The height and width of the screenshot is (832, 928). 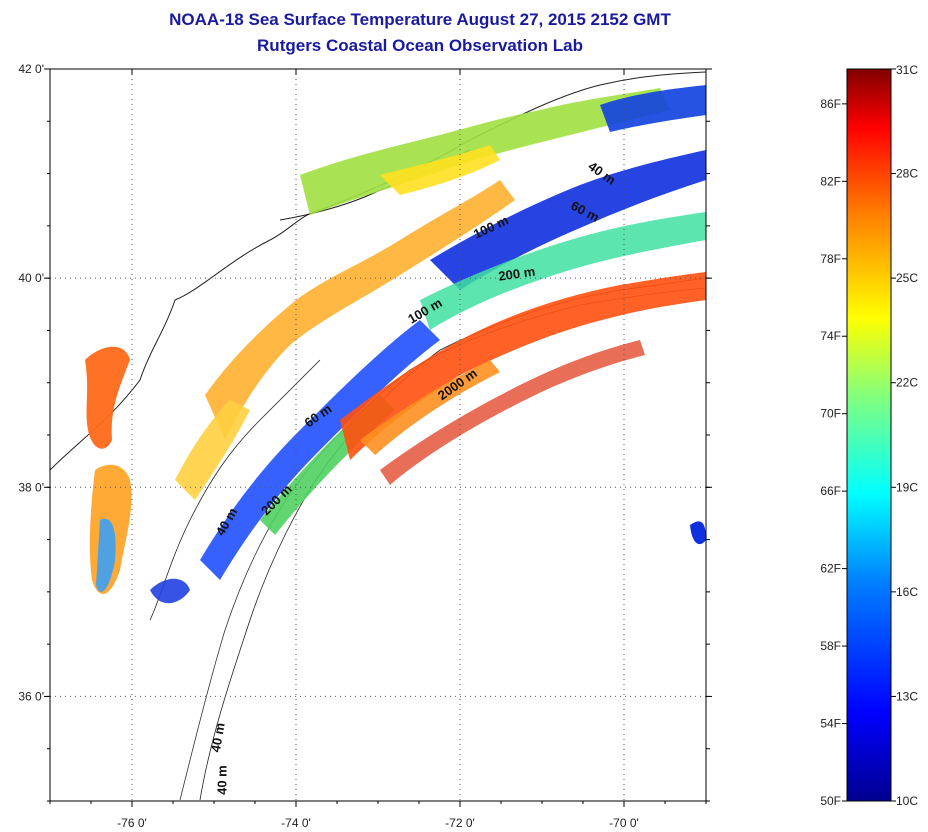 I want to click on colorbar-c-label: 19C, so click(x=907, y=487).